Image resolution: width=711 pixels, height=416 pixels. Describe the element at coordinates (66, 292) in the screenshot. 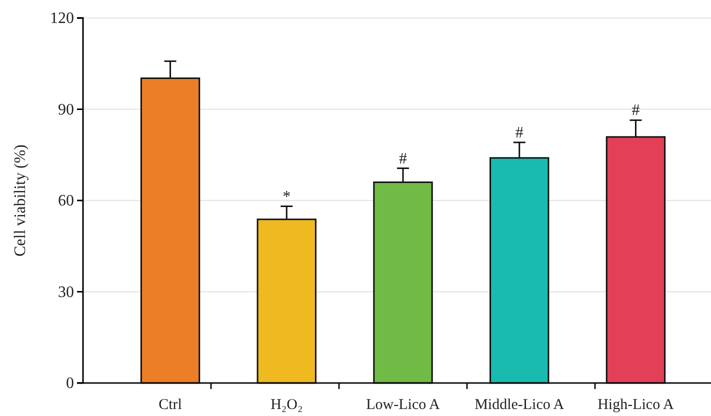

I see `y-tick-label: 30` at that location.